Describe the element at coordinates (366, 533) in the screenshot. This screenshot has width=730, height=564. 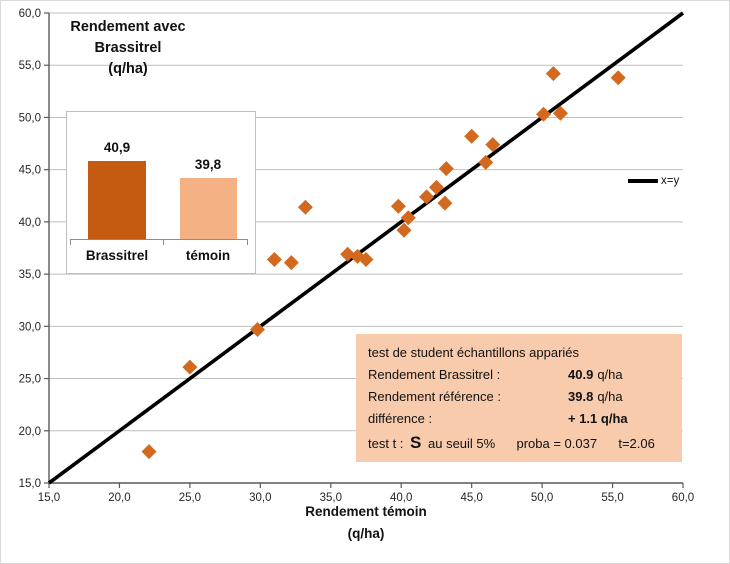
I see `x-axis-title-line2: (q/ha)` at that location.